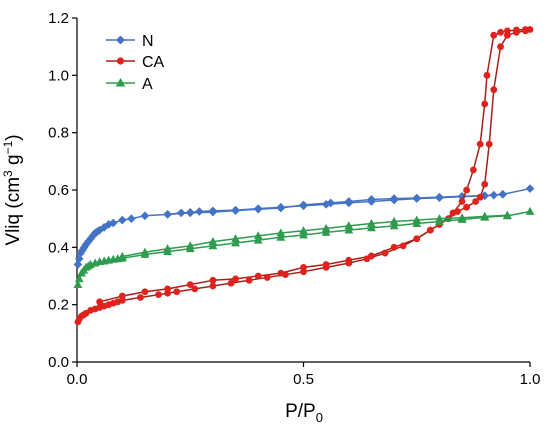 The width and height of the screenshot is (550, 425). Describe the element at coordinates (58, 190) in the screenshot. I see `y-tick-label: 0.6` at that location.